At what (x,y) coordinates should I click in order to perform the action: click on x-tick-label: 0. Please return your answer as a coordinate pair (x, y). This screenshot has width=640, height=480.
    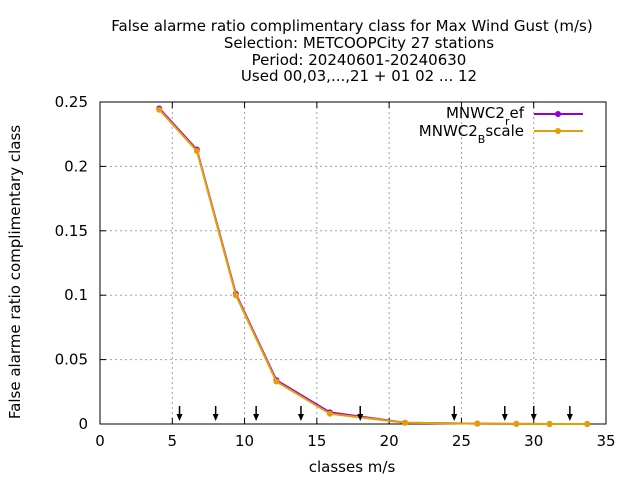
    Looking at the image, I should click on (100, 441).